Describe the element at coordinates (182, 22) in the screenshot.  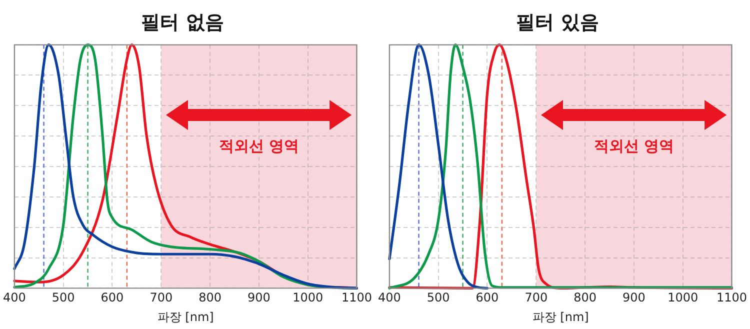
I see `chart-title: 필터 없음` at that location.